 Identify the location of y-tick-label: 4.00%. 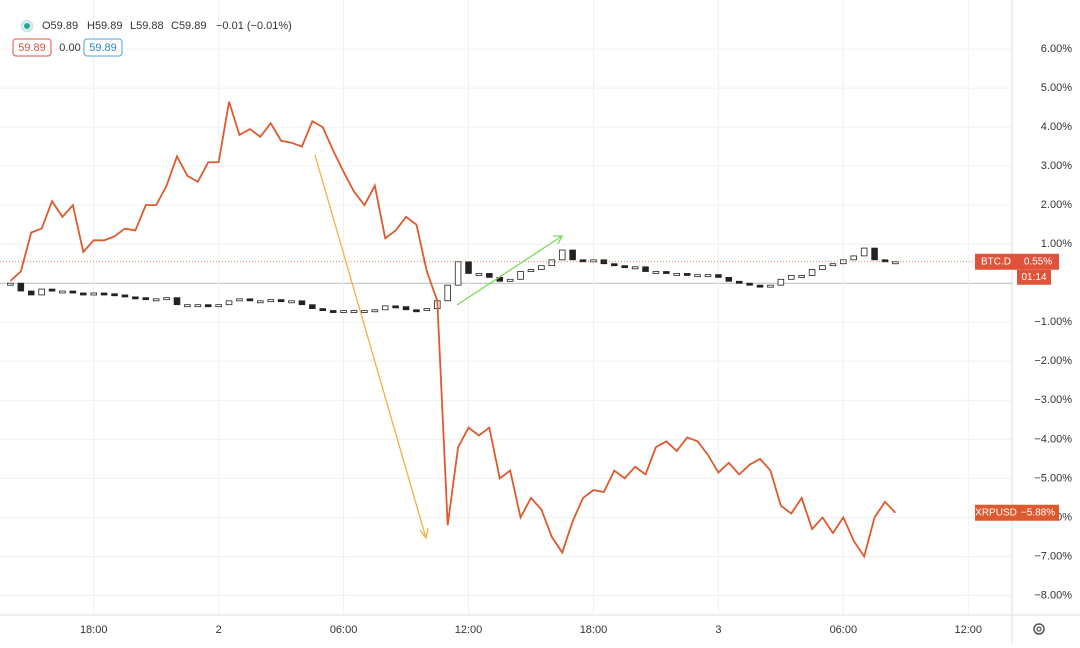
(1056, 127).